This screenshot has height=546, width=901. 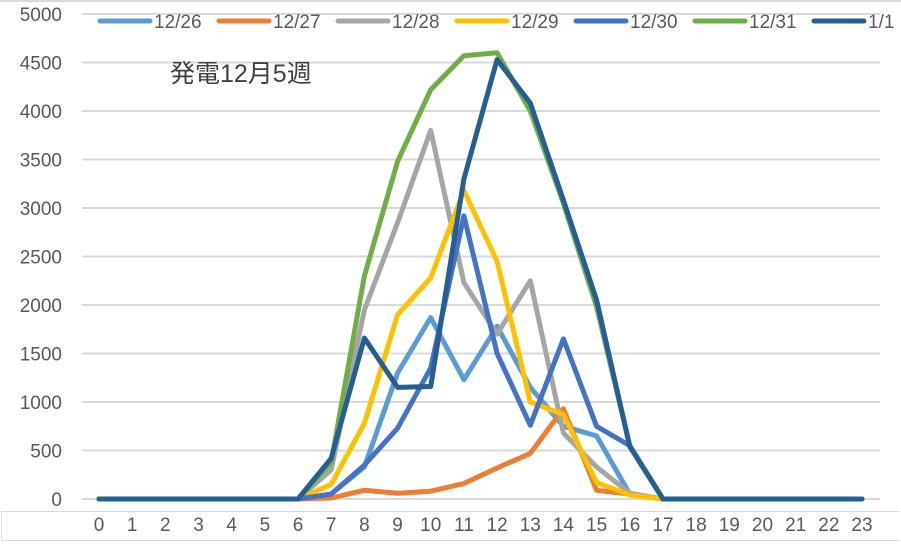 What do you see at coordinates (506, 22) in the screenshot?
I see `legend-item-12-29: 12/29` at bounding box center [506, 22].